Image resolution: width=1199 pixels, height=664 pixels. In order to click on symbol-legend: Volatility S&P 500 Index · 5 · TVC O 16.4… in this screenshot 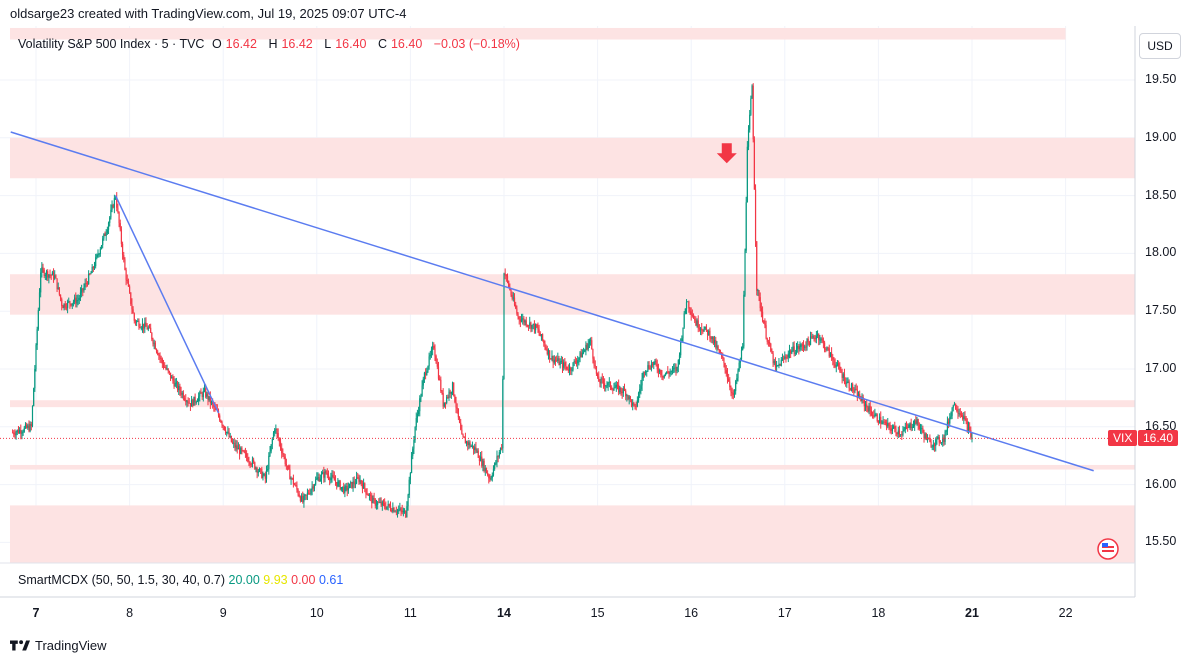, I will do `click(271, 44)`.